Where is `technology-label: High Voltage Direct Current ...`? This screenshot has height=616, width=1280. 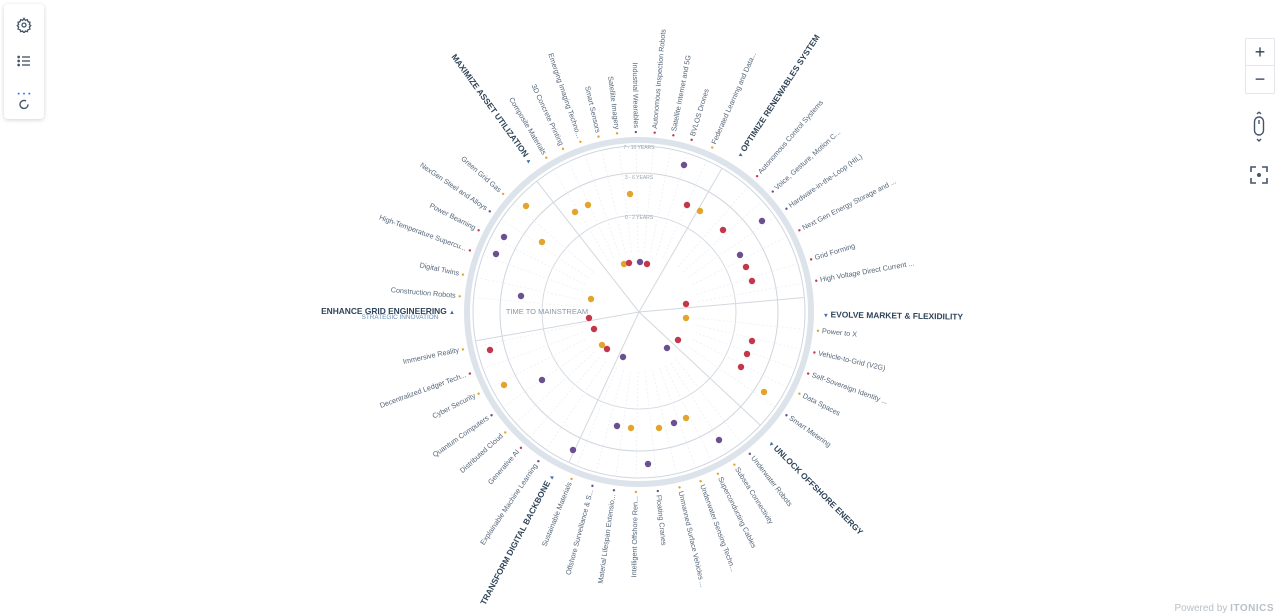
technology-label: High Voltage Direct Current ... is located at coordinates (867, 270).